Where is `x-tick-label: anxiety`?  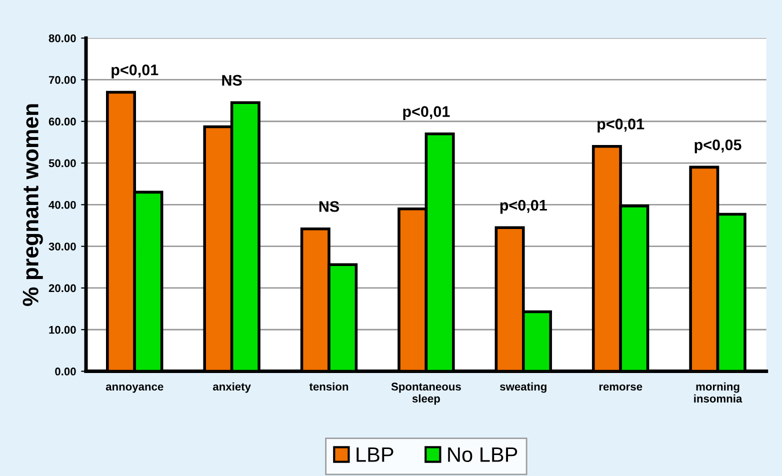 x-tick-label: anxiety is located at coordinates (231, 387).